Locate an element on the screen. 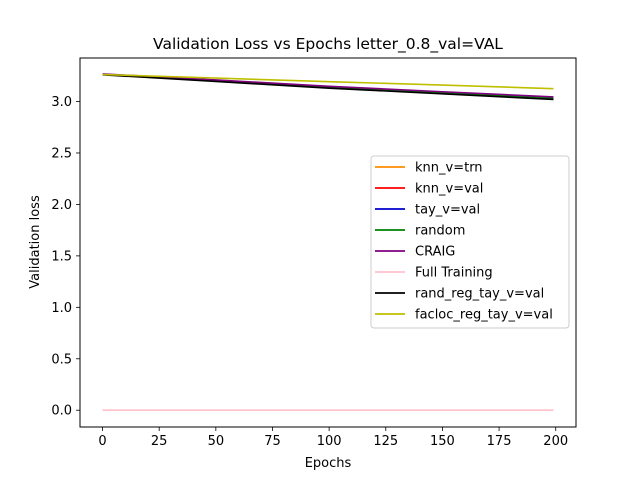 Image resolution: width=640 pixels, height=480 pixels. x-axis-title: Epochs is located at coordinates (328, 463).